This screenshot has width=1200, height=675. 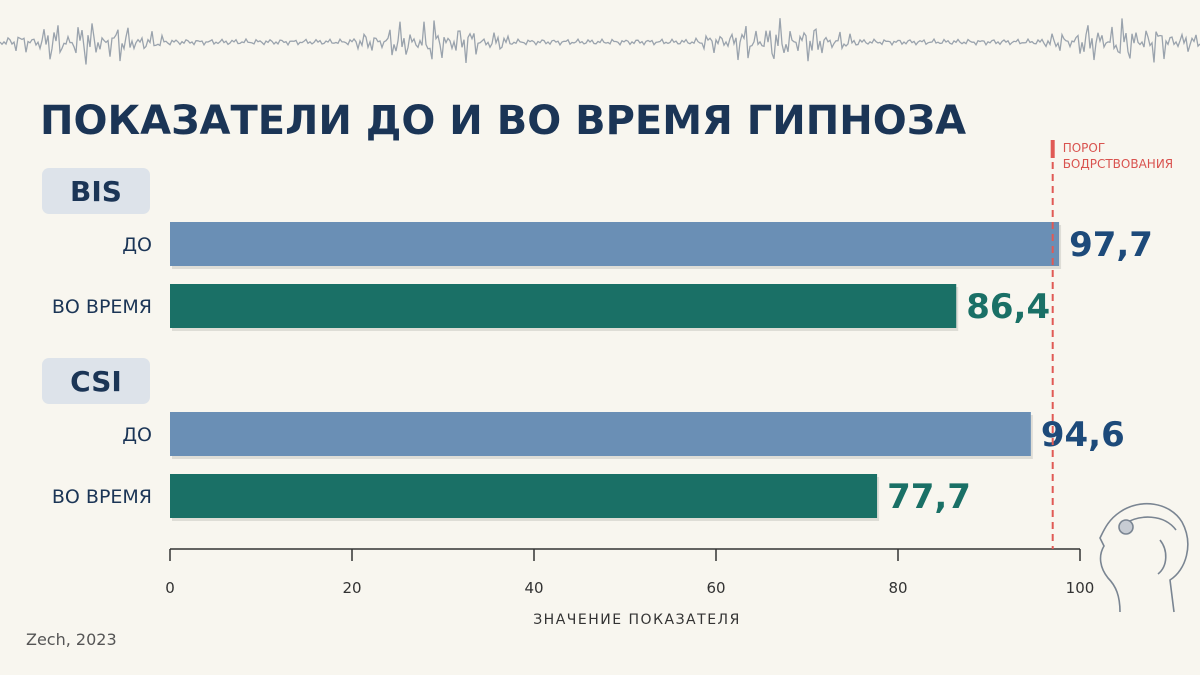 What do you see at coordinates (897, 588) in the screenshot?
I see `x-tick-label: 80` at bounding box center [897, 588].